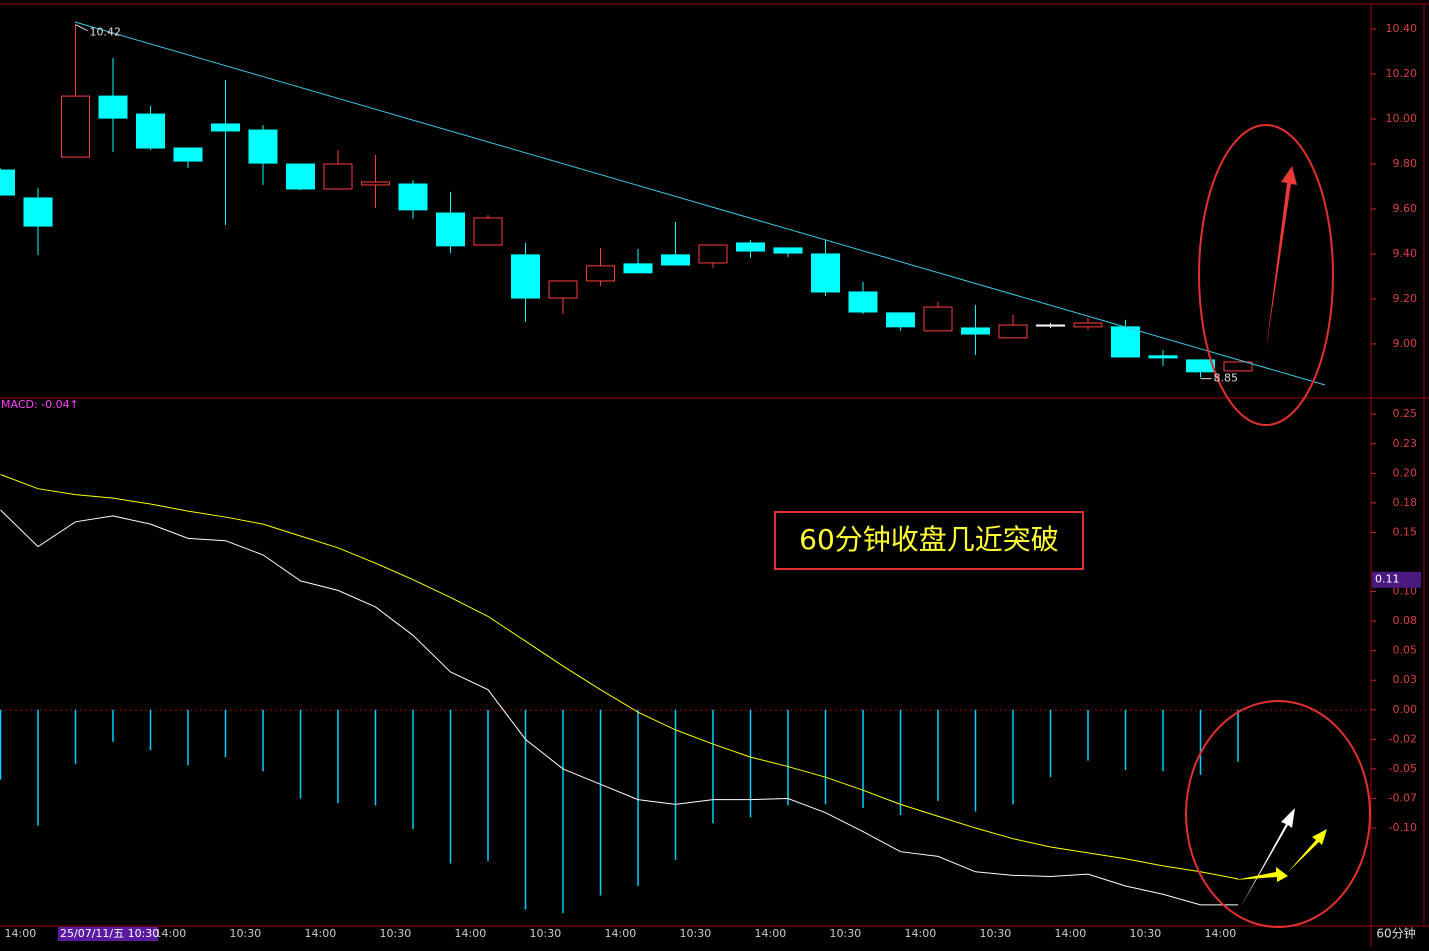 Image resolution: width=1429 pixels, height=951 pixels. I want to click on annotation-box, so click(929, 540).